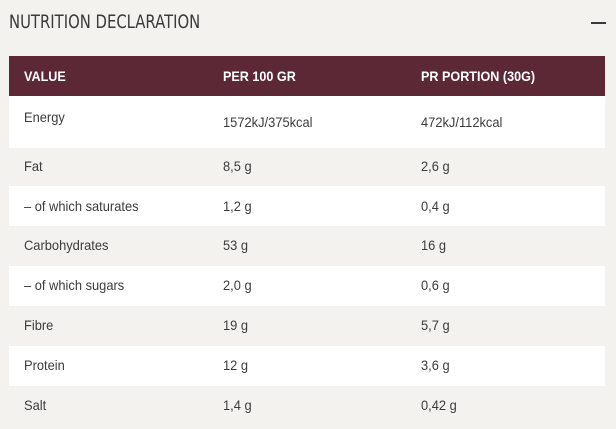 The height and width of the screenshot is (429, 616). I want to click on row-label: – of which saturates, so click(81, 206).